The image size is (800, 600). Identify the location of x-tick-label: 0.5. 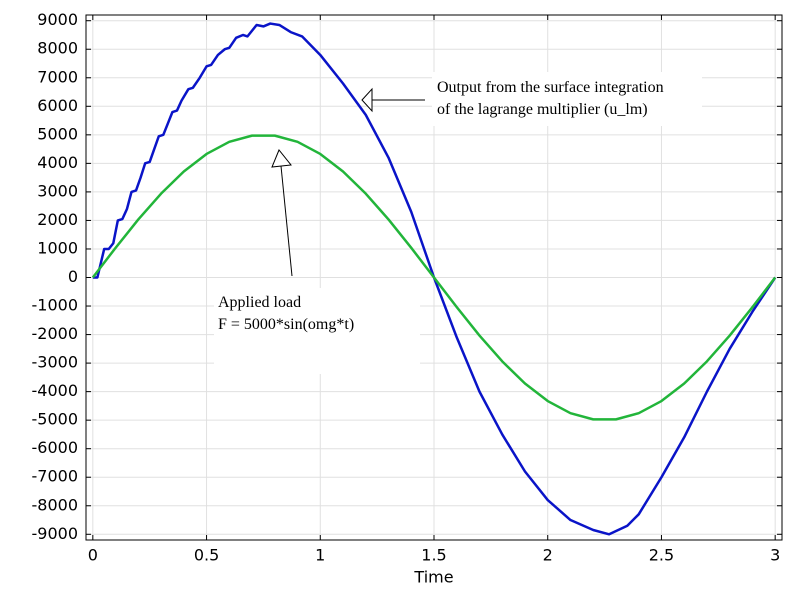
(206, 555).